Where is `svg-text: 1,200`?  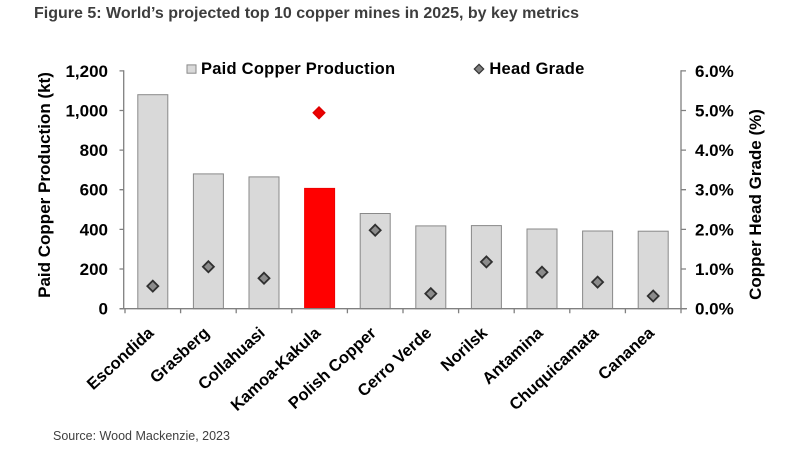
svg-text: 1,200 is located at coordinates (86, 71).